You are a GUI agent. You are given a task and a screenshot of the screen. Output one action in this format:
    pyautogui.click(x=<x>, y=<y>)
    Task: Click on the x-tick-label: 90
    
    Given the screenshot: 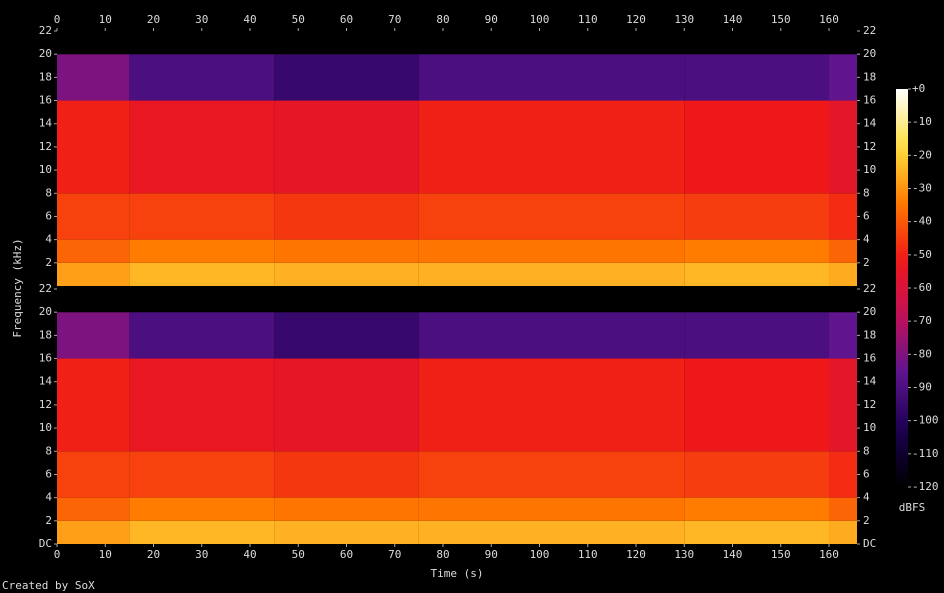 What is the action you would take?
    pyautogui.click(x=491, y=554)
    